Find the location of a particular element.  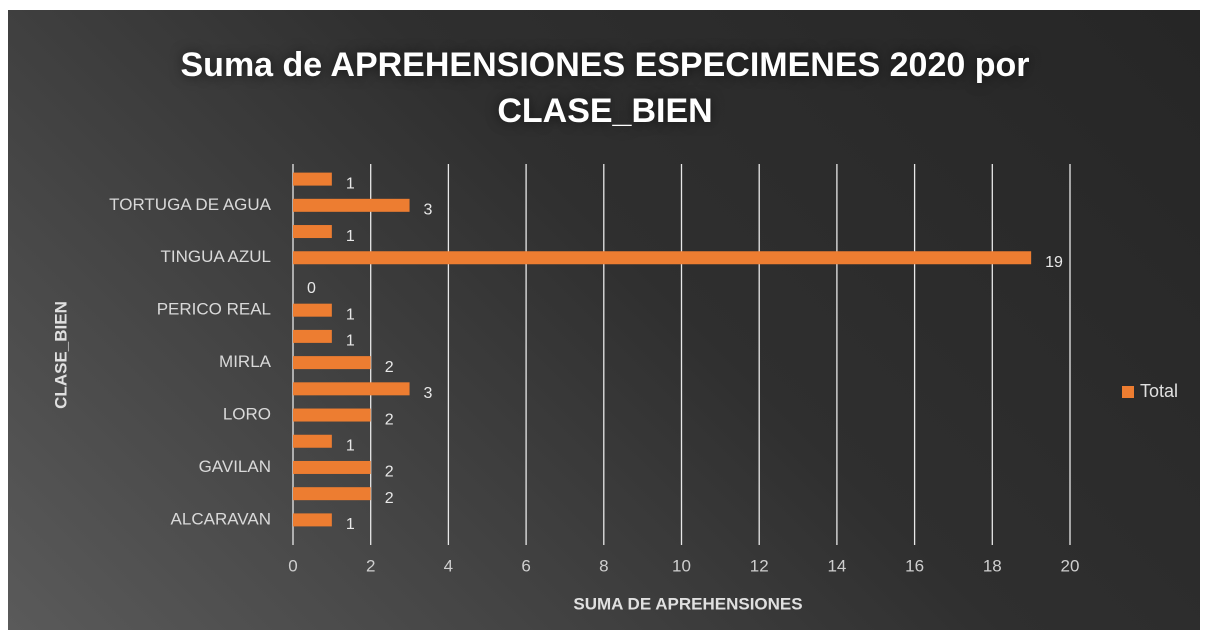

x-tick-label: 16 is located at coordinates (914, 565).